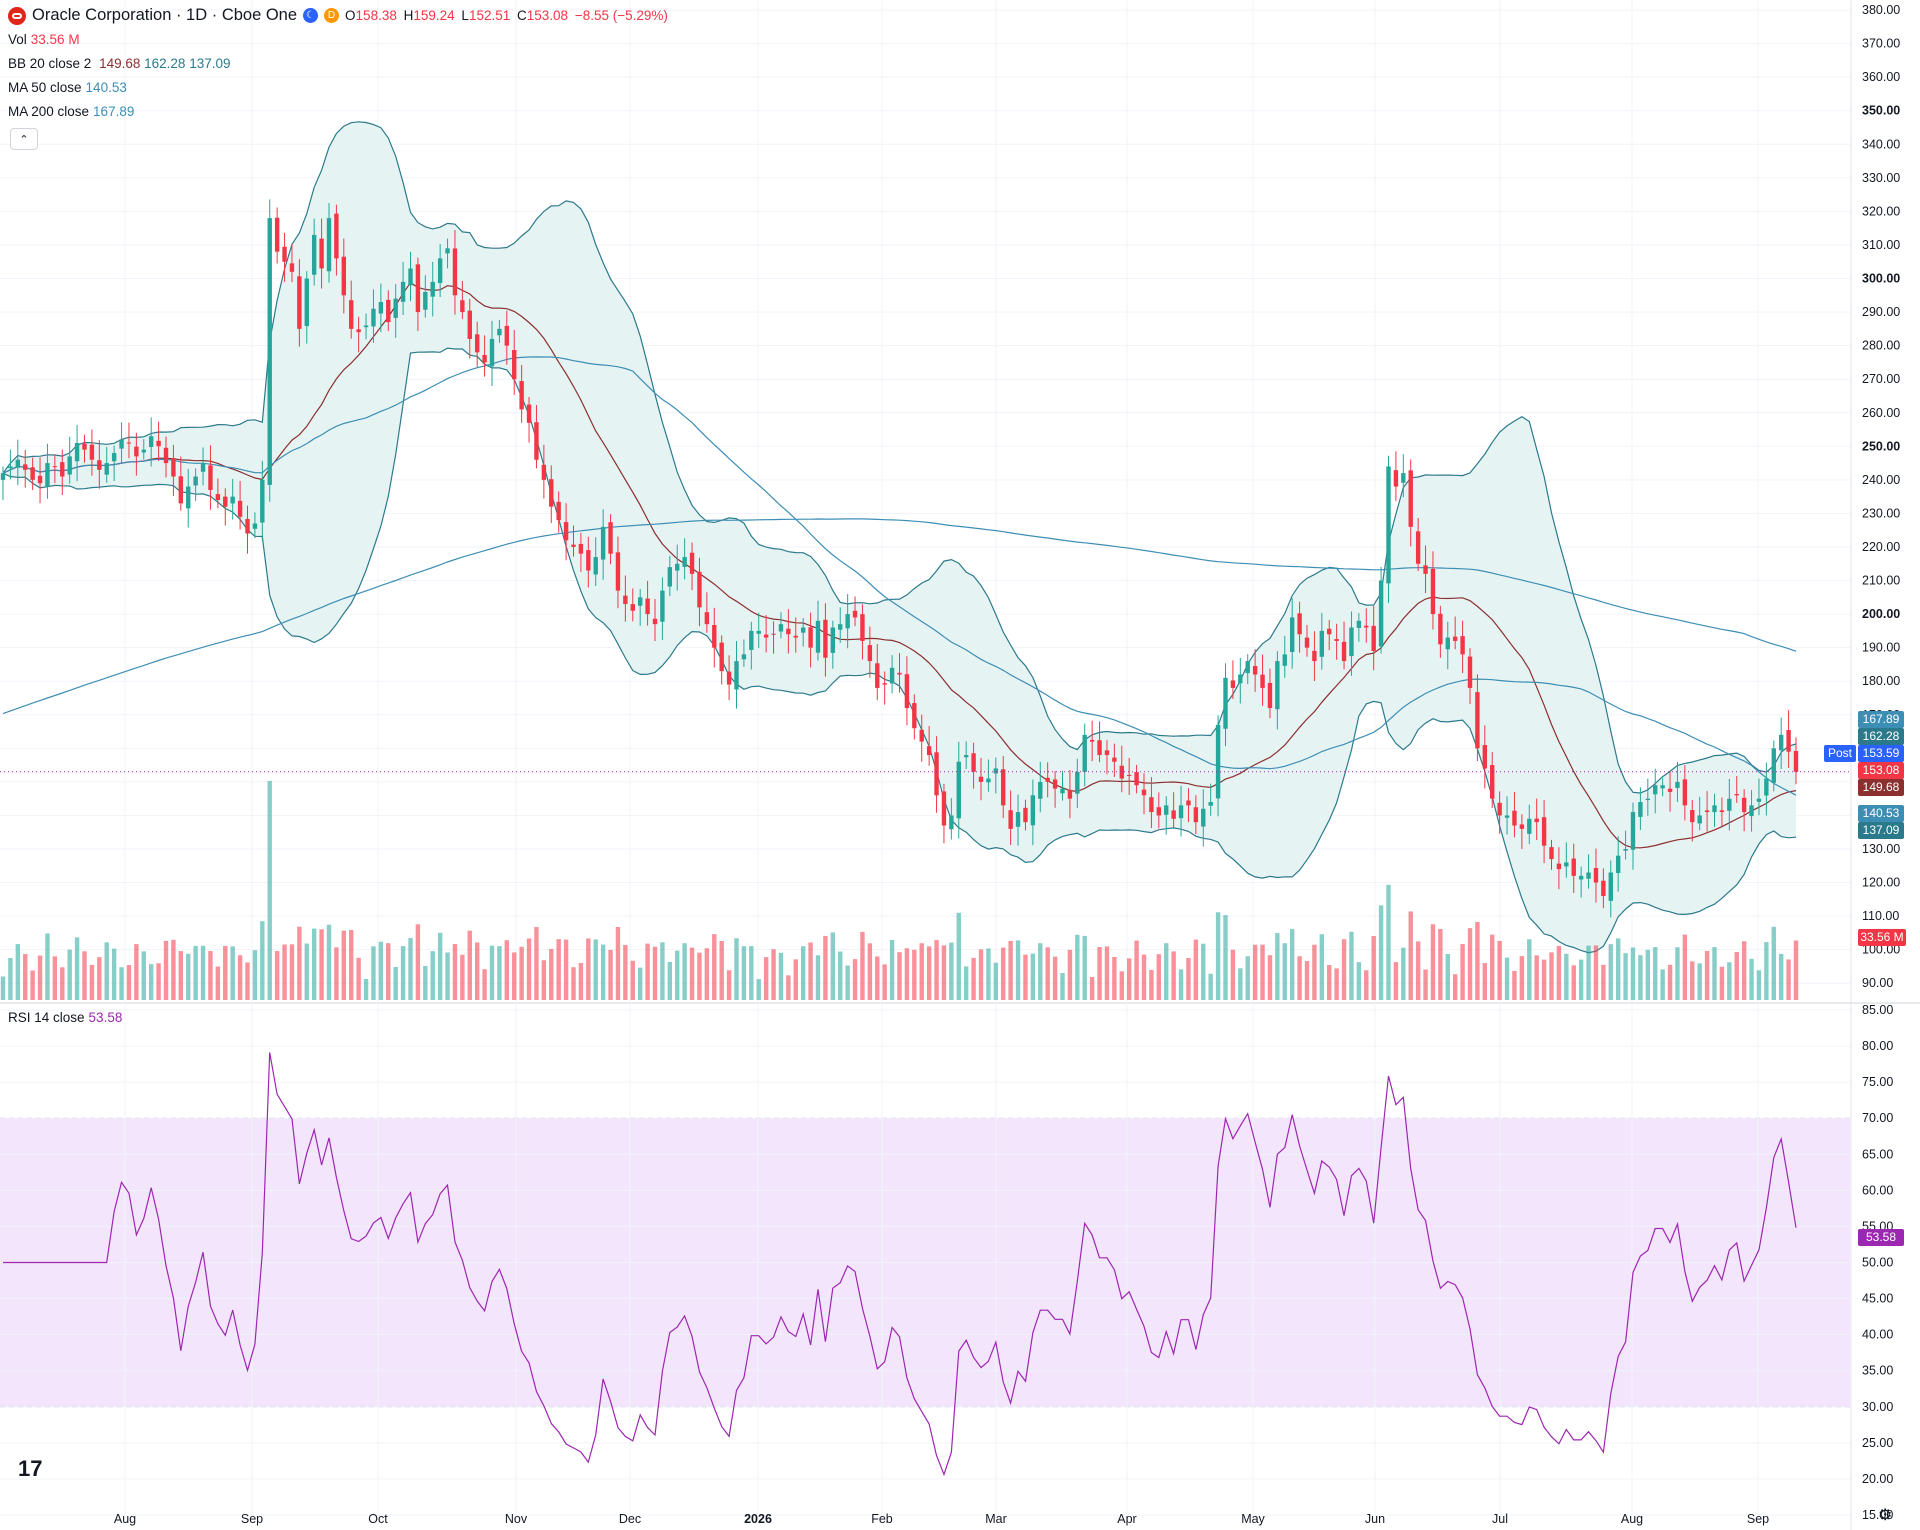 The height and width of the screenshot is (1530, 1920). I want to click on price-tick-label: 110.00, so click(1880, 916).